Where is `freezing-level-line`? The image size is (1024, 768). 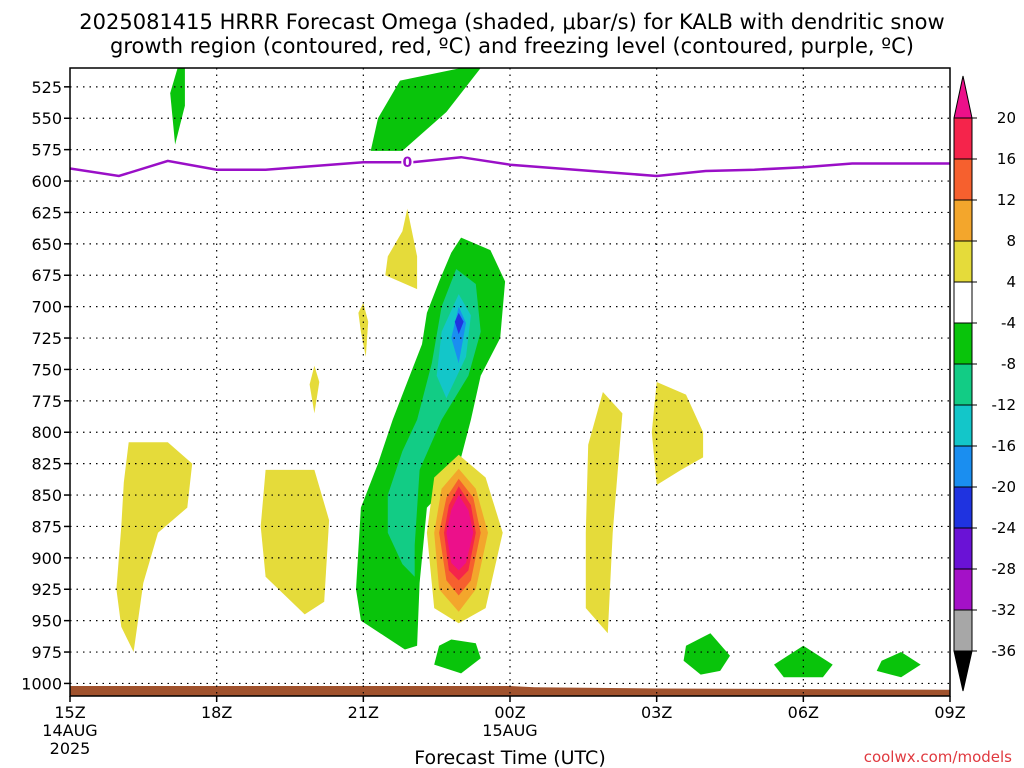 freezing-level-line is located at coordinates (510, 166).